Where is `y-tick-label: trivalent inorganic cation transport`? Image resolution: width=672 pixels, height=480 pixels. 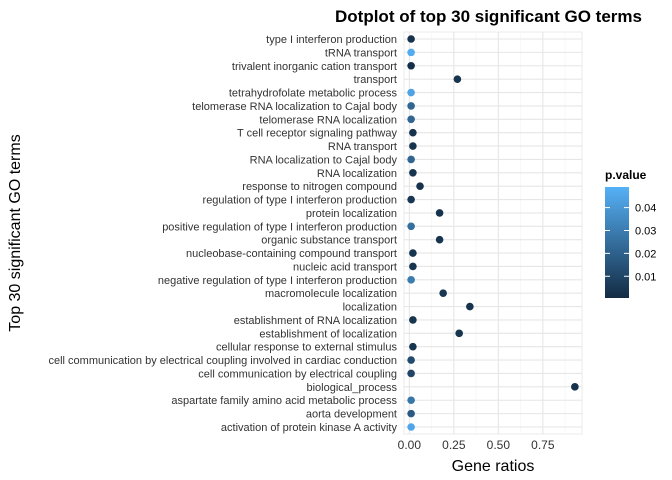 y-tick-label: trivalent inorganic cation transport is located at coordinates (314, 67).